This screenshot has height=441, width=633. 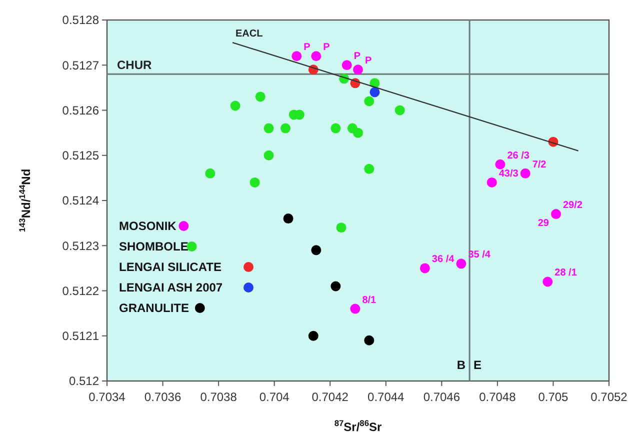 What do you see at coordinates (171, 287) in the screenshot?
I see `legend-label: LENGAI ASH 2007` at bounding box center [171, 287].